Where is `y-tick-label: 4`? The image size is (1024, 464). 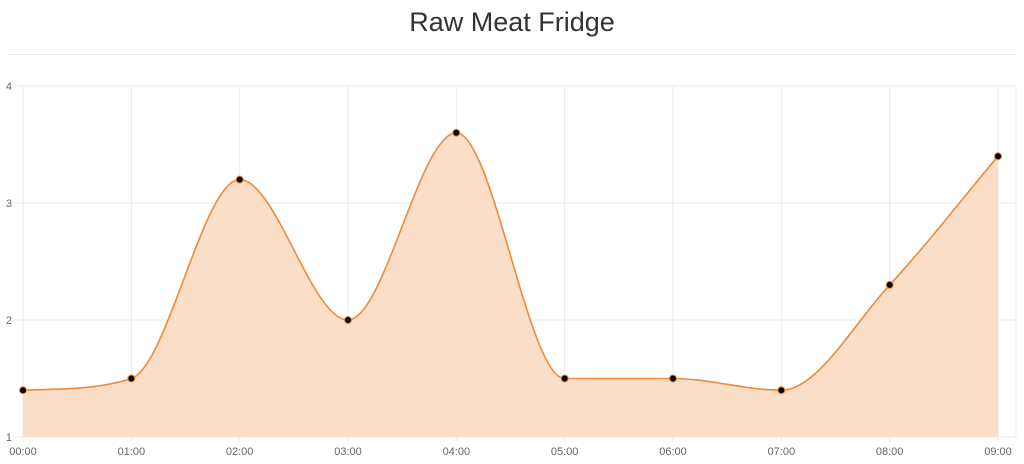
y-tick-label: 4 is located at coordinates (9, 87).